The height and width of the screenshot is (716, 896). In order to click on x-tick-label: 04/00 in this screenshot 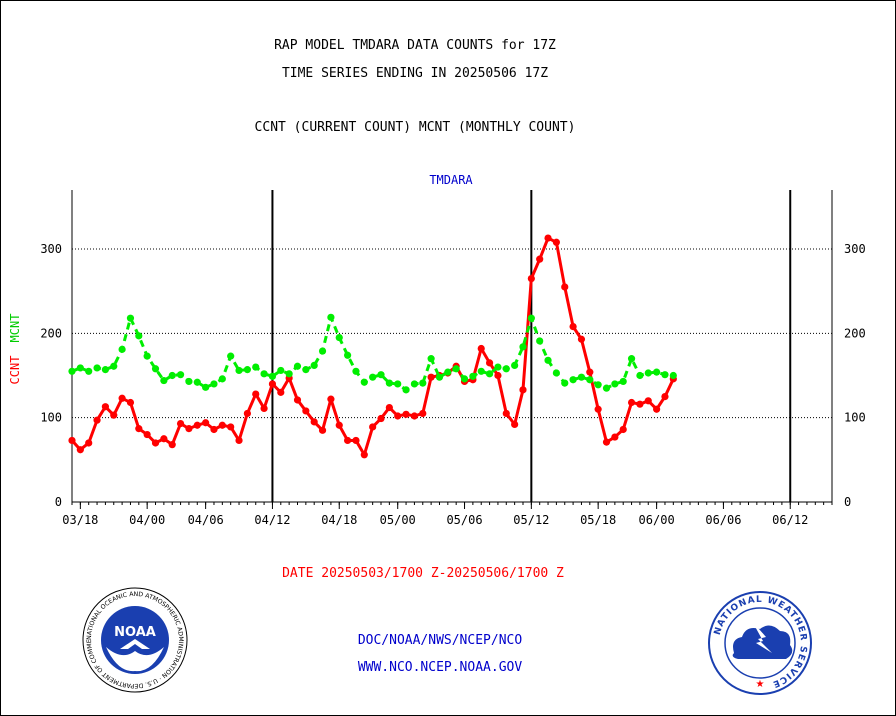, I will do `click(147, 520)`.